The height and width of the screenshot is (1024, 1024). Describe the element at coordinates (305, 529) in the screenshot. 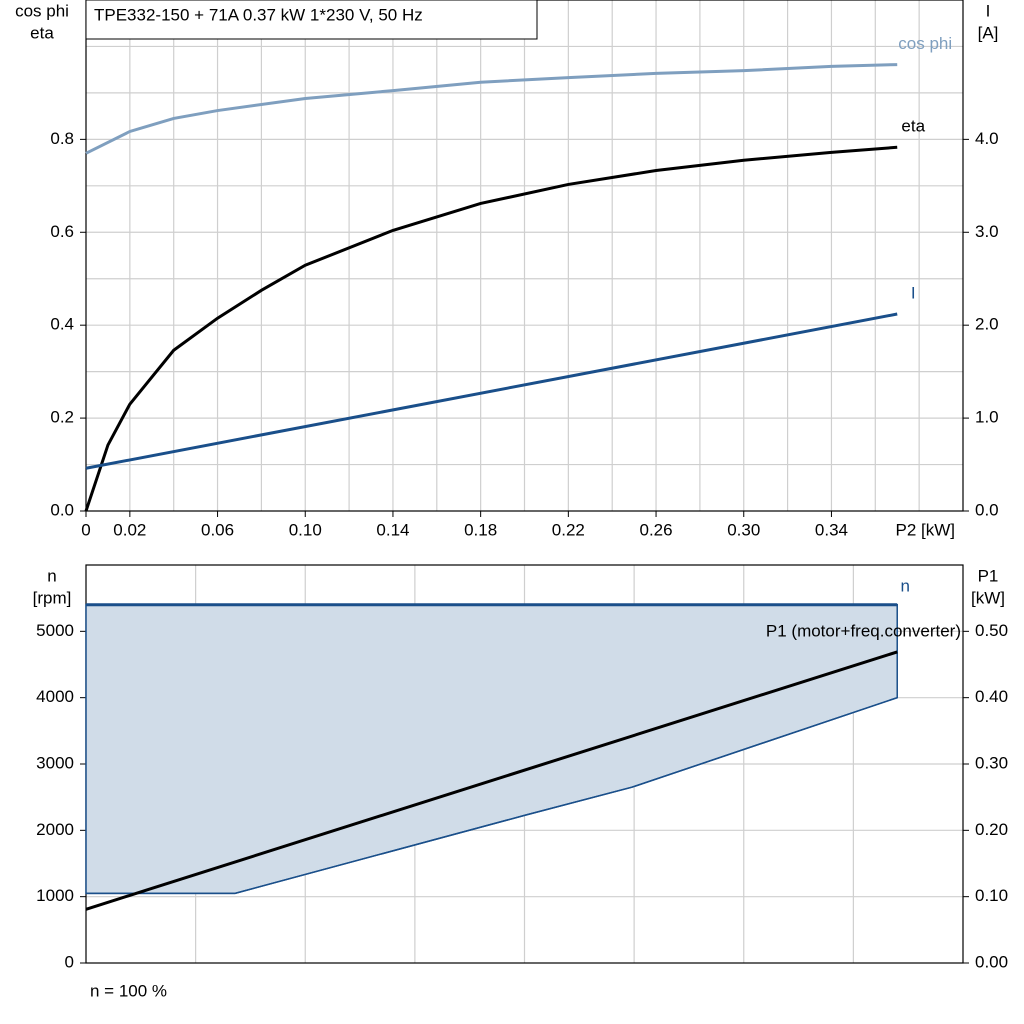

I see `x-tick-label: 0.10` at that location.